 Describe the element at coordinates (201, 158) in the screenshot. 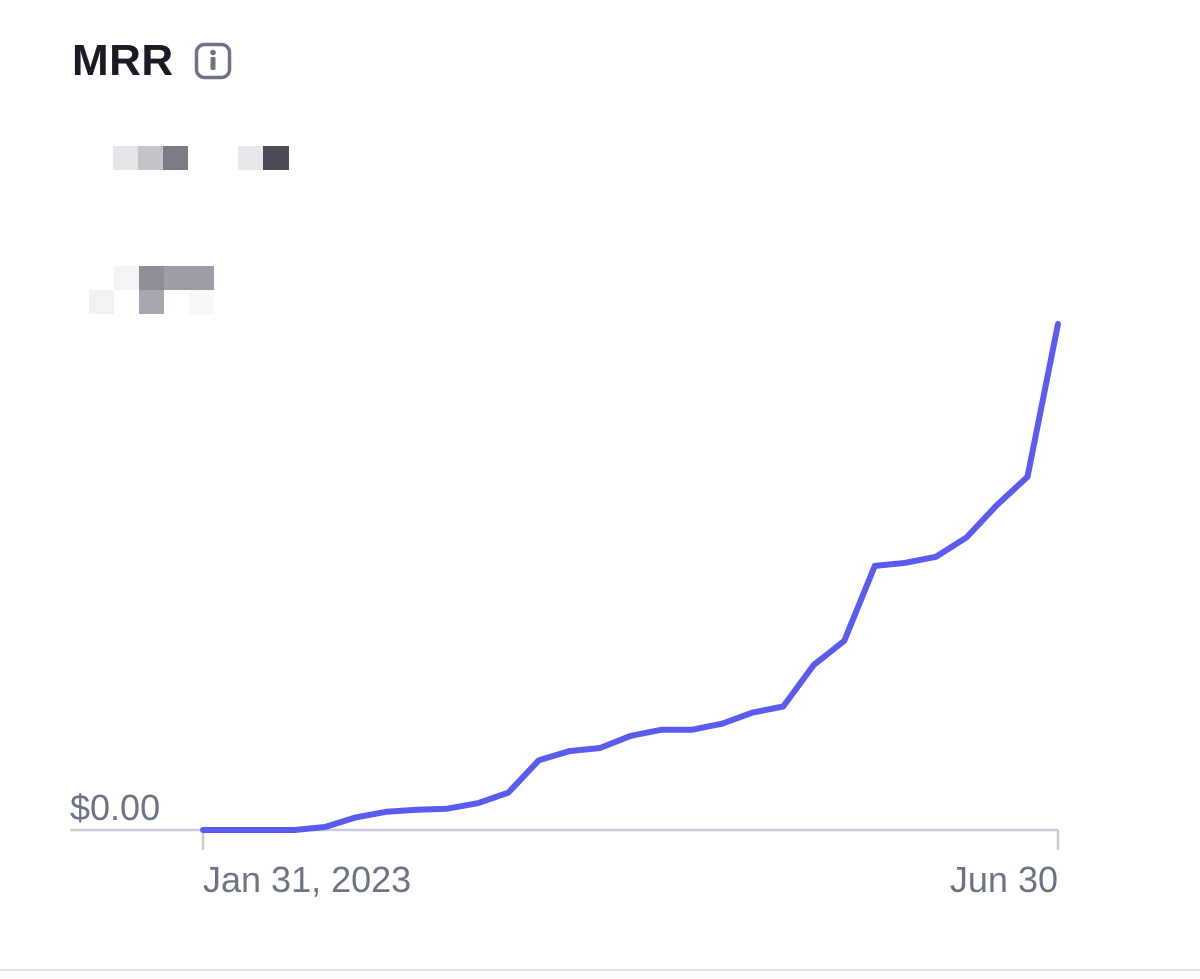

I see `redacted-total-value` at that location.